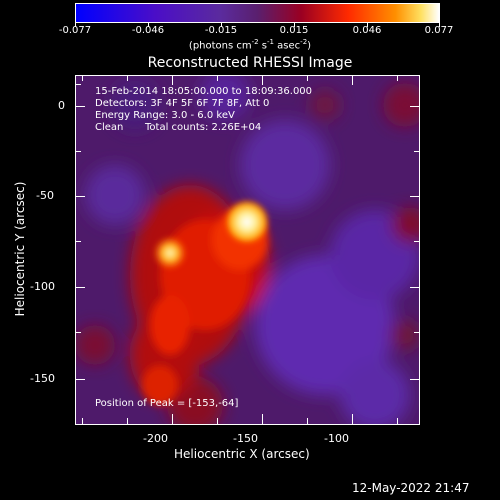 Image resolution: width=500 pixels, height=500 pixels. Describe the element at coordinates (75, 30) in the screenshot. I see `colorbar-tick-label: -0.077` at that location.